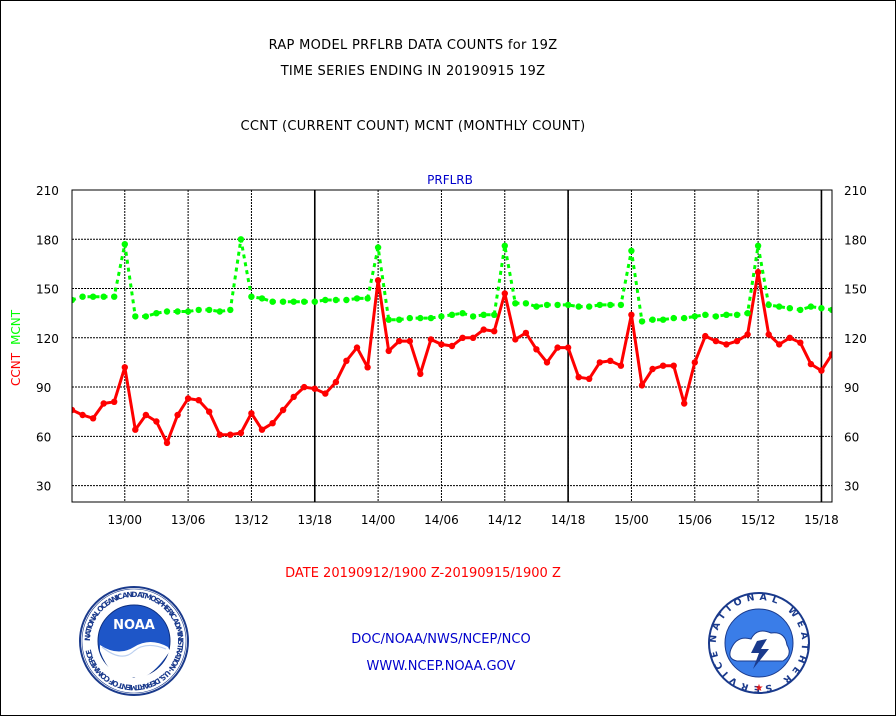  I want to click on y-tick-label-left: 60, so click(43, 437).